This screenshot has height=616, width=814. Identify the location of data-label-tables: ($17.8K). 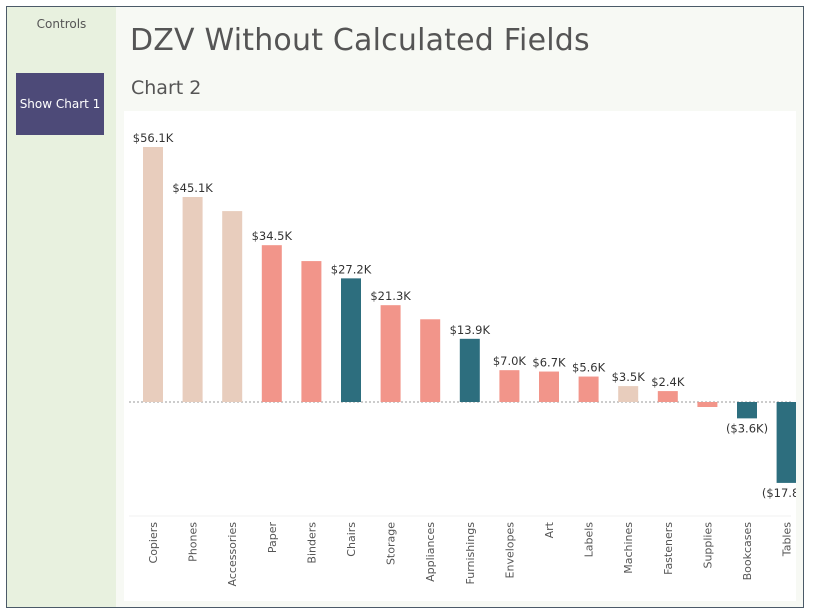
(779, 493).